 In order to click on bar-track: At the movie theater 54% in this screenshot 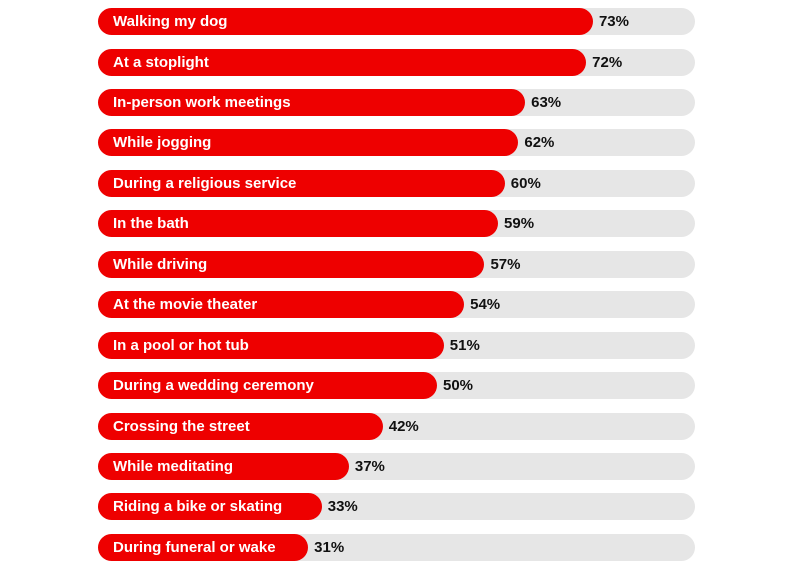, I will do `click(396, 305)`.